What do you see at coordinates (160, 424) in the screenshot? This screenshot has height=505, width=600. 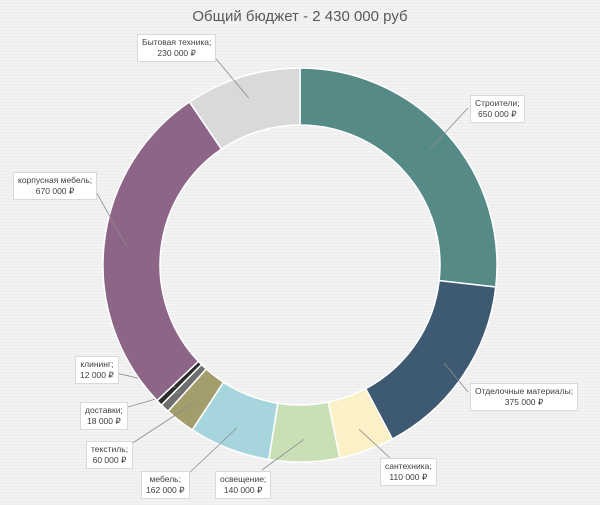 I see `leader-line-tekstil` at bounding box center [160, 424].